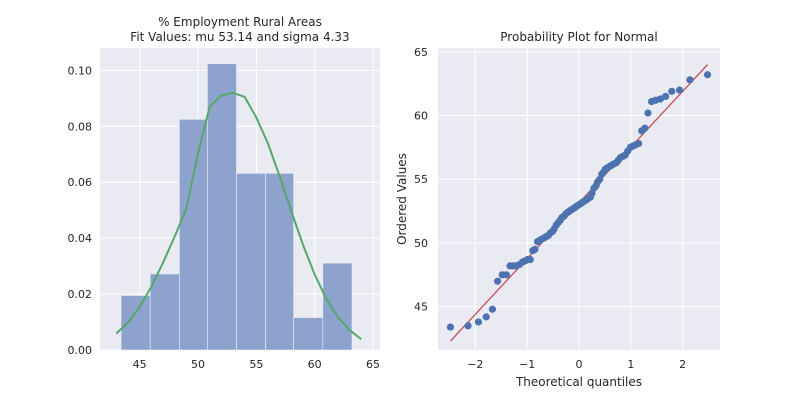 The width and height of the screenshot is (800, 400). What do you see at coordinates (682, 364) in the screenshot?
I see `probability-x-tick-label: 2` at bounding box center [682, 364].